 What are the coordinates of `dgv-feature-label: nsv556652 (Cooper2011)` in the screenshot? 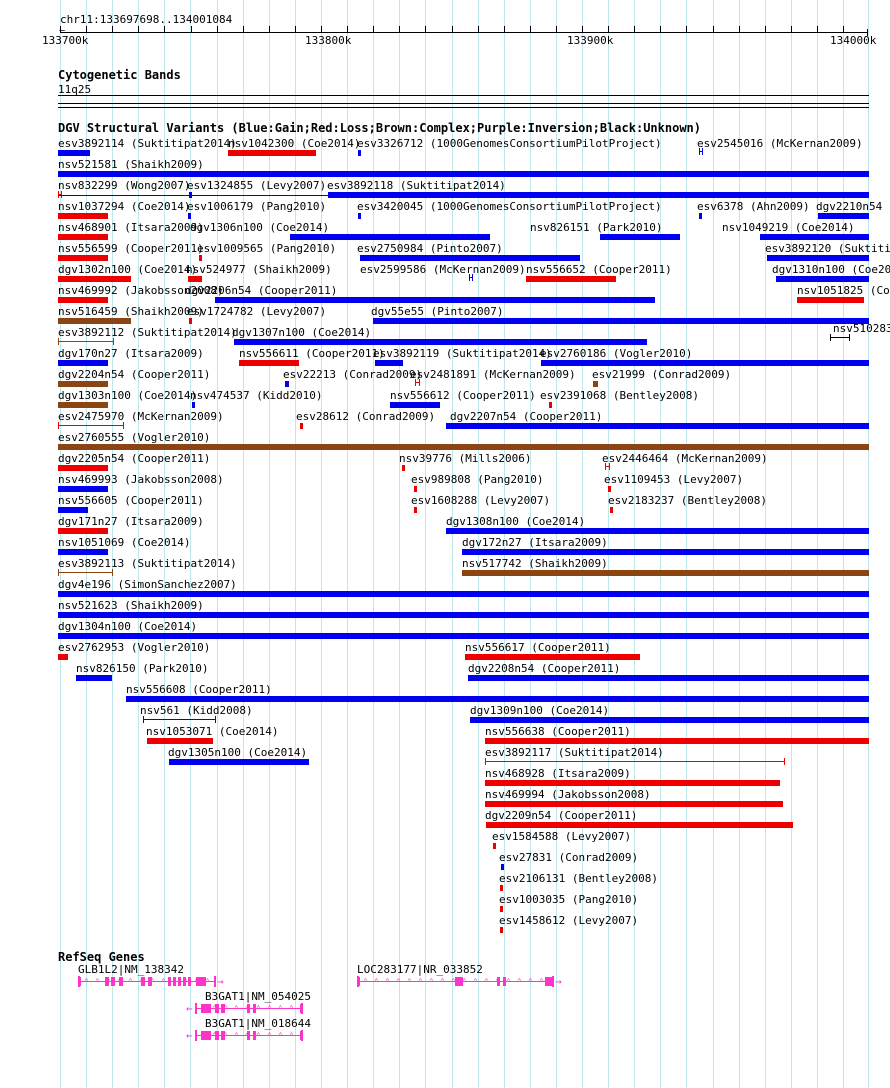 It's located at (599, 269).